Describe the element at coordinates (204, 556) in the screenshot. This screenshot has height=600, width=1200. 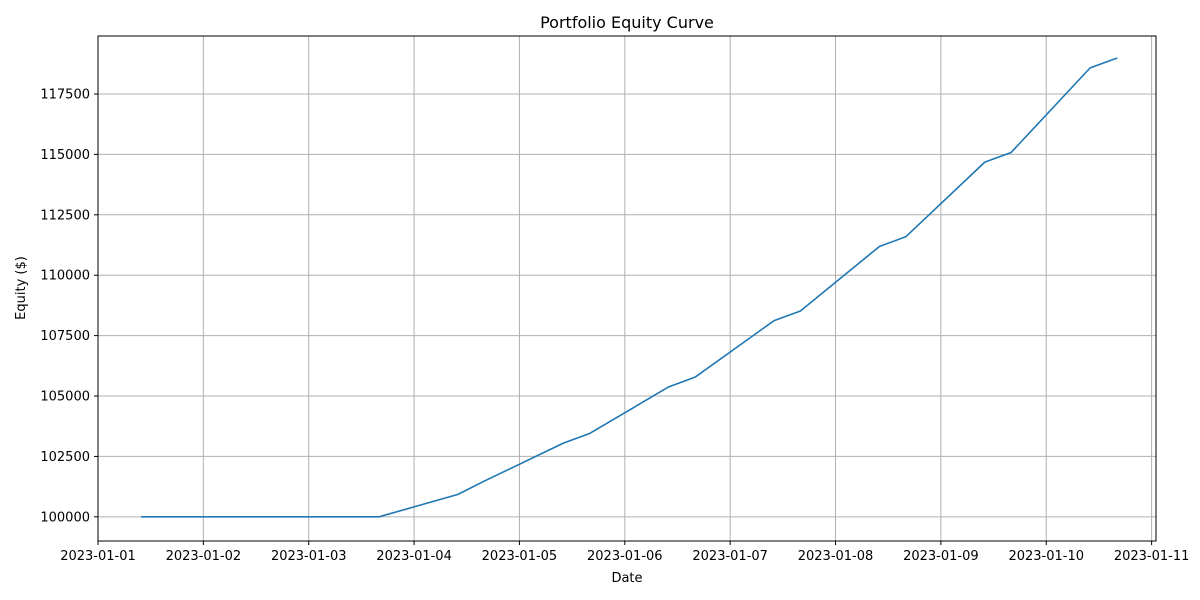
I see `x-tick-label: 2023-01-02` at that location.